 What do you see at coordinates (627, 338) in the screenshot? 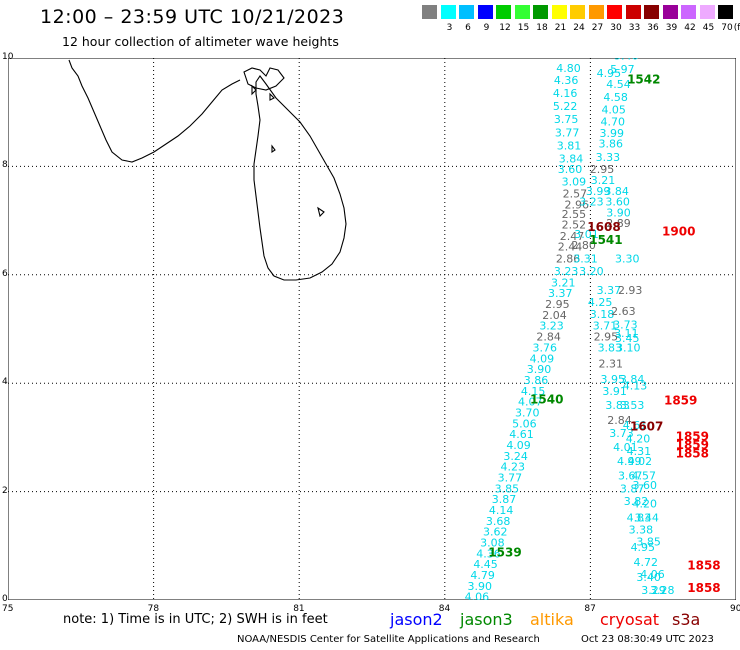
I see `wave-height-value: 3.45` at bounding box center [627, 338].